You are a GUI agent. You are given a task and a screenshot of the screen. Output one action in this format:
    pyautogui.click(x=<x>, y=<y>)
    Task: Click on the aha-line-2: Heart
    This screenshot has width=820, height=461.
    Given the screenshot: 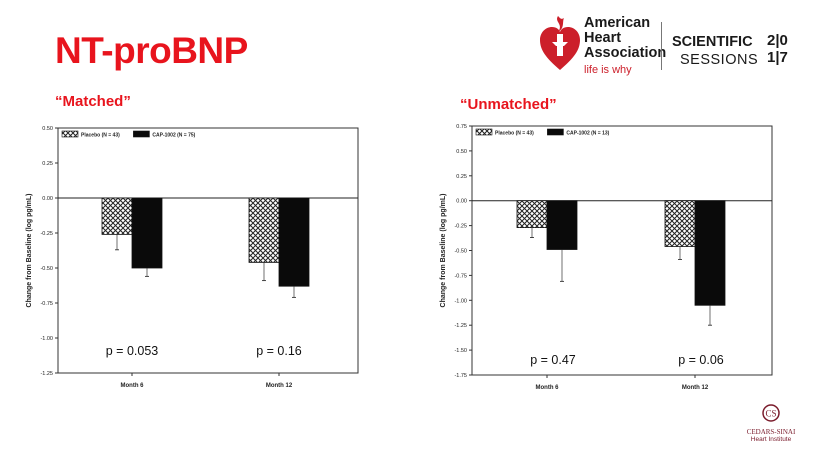 What is the action you would take?
    pyautogui.click(x=603, y=38)
    